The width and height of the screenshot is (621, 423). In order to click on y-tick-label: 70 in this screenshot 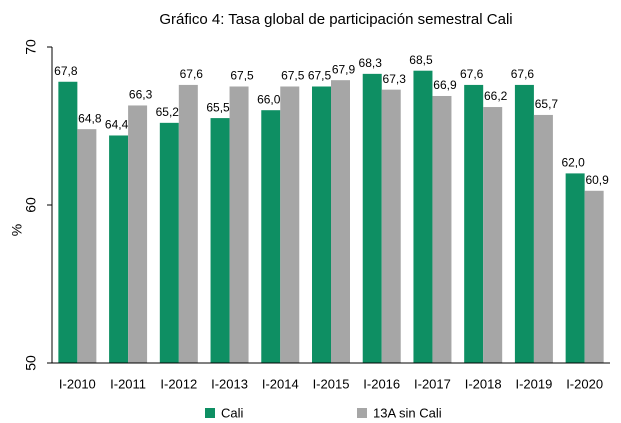, I will do `click(31, 47)`.